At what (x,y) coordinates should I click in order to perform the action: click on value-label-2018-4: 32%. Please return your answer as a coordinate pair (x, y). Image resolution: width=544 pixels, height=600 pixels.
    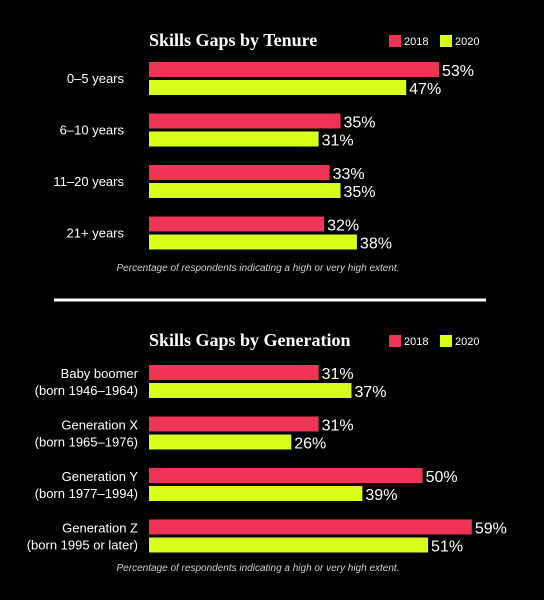
    Looking at the image, I should click on (343, 226).